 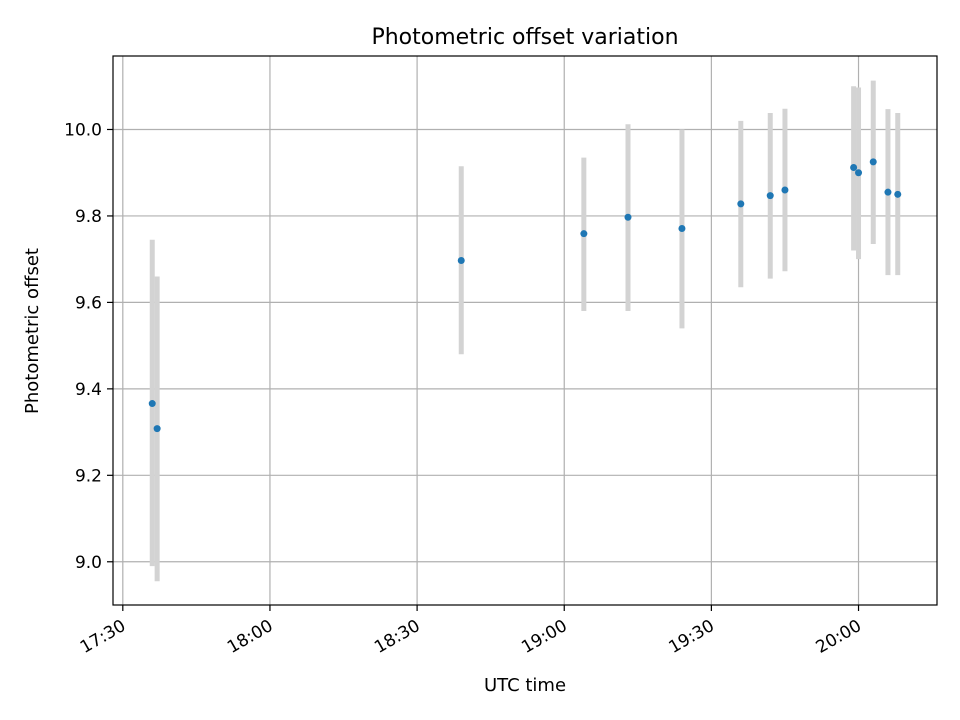 I want to click on y-axis-ticks: 9.0 9.2 9.4 9.6 9.8 10.0, so click(x=88, y=346).